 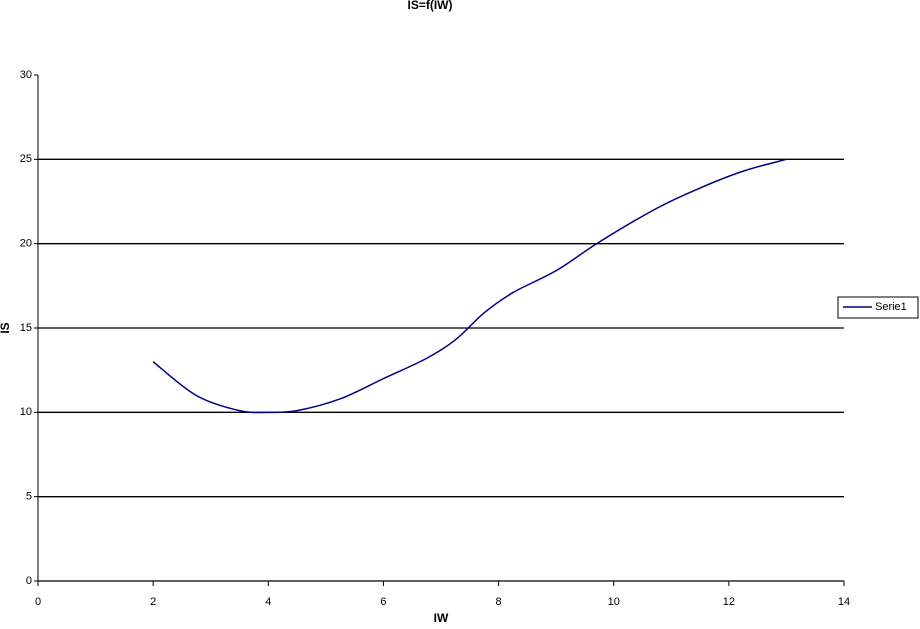 What do you see at coordinates (6, 327) in the screenshot?
I see `y-axis-label: IS` at bounding box center [6, 327].